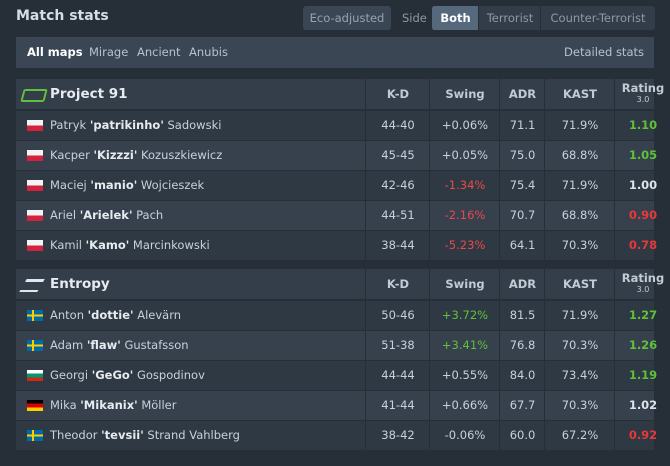  Describe the element at coordinates (522, 435) in the screenshot. I see `adr-cell: 60.0` at that location.